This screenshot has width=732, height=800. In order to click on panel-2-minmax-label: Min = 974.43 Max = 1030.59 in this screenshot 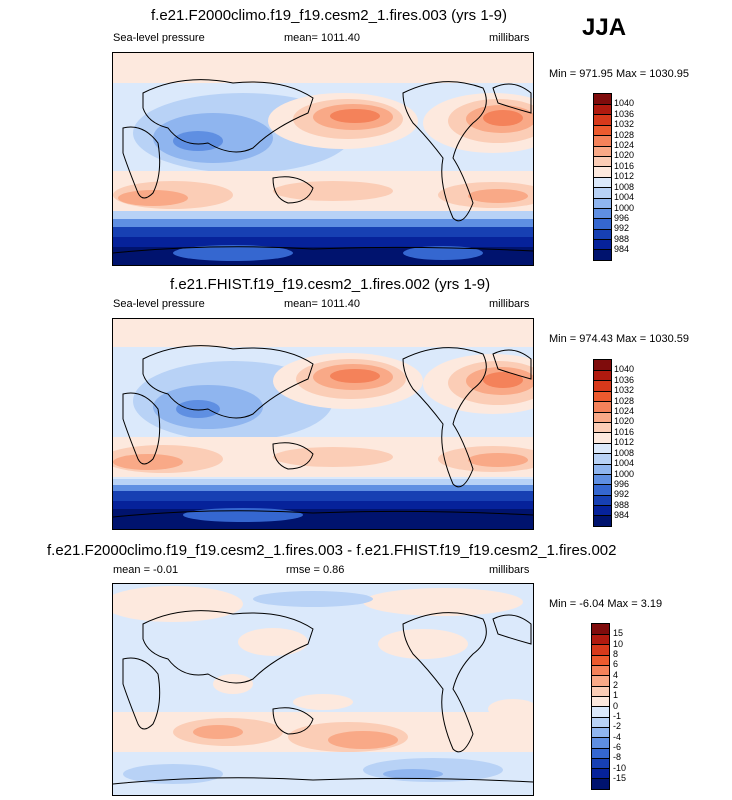, I will do `click(619, 339)`.